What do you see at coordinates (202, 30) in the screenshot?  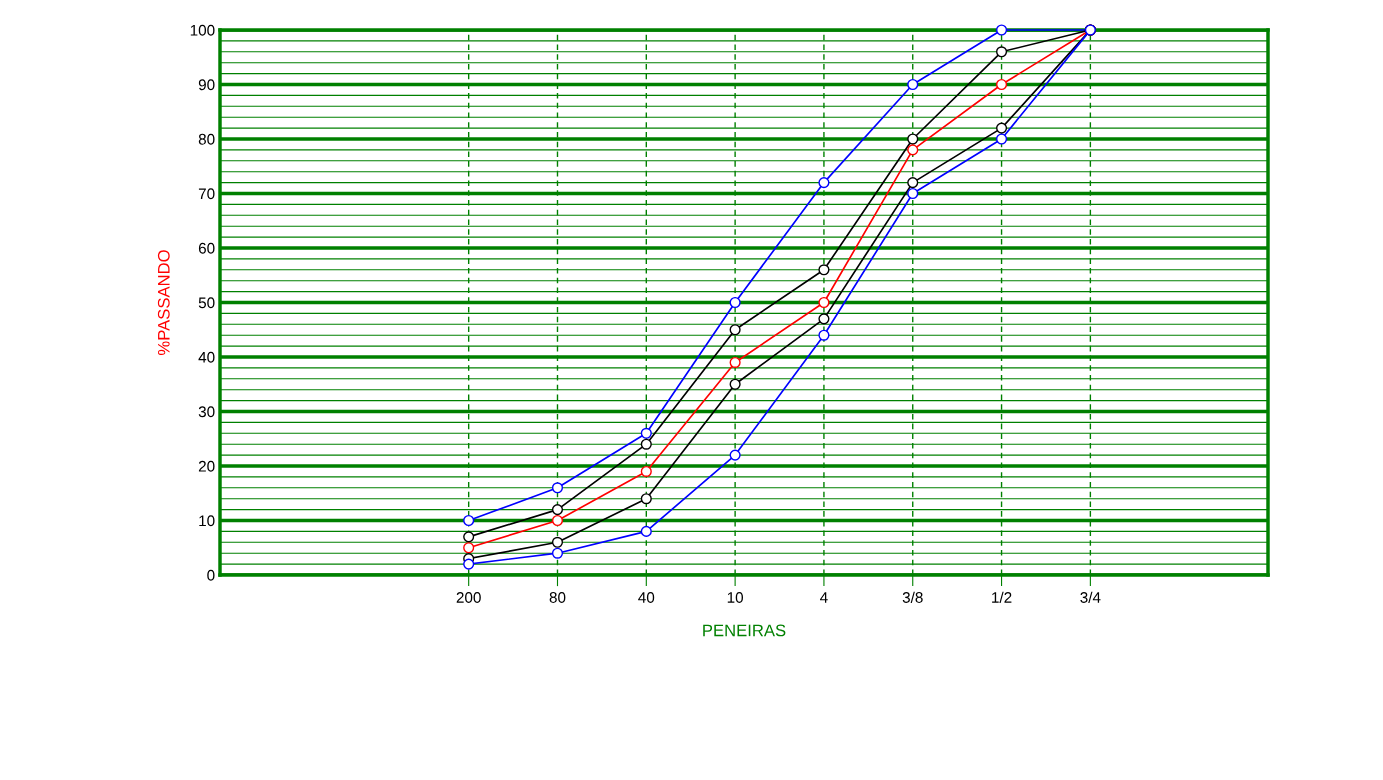 I see `y-tick-label: 100` at bounding box center [202, 30].